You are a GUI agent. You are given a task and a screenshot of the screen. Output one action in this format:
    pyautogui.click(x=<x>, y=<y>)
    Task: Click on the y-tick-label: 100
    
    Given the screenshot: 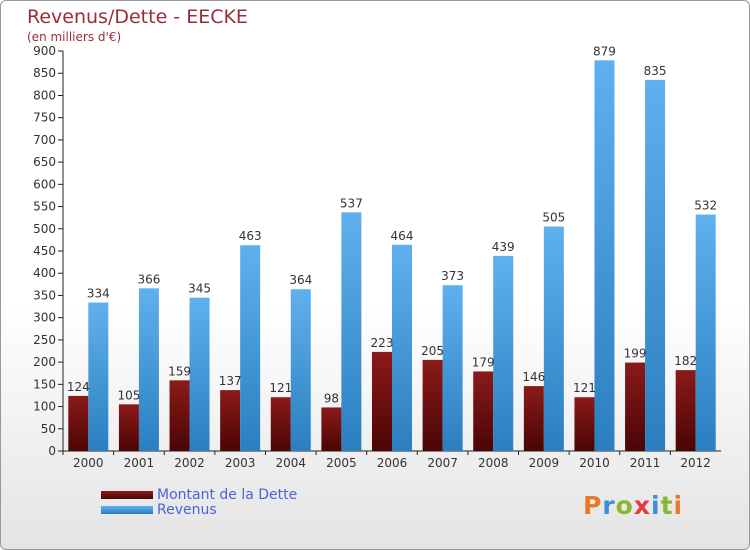 What is the action you would take?
    pyautogui.click(x=44, y=407)
    